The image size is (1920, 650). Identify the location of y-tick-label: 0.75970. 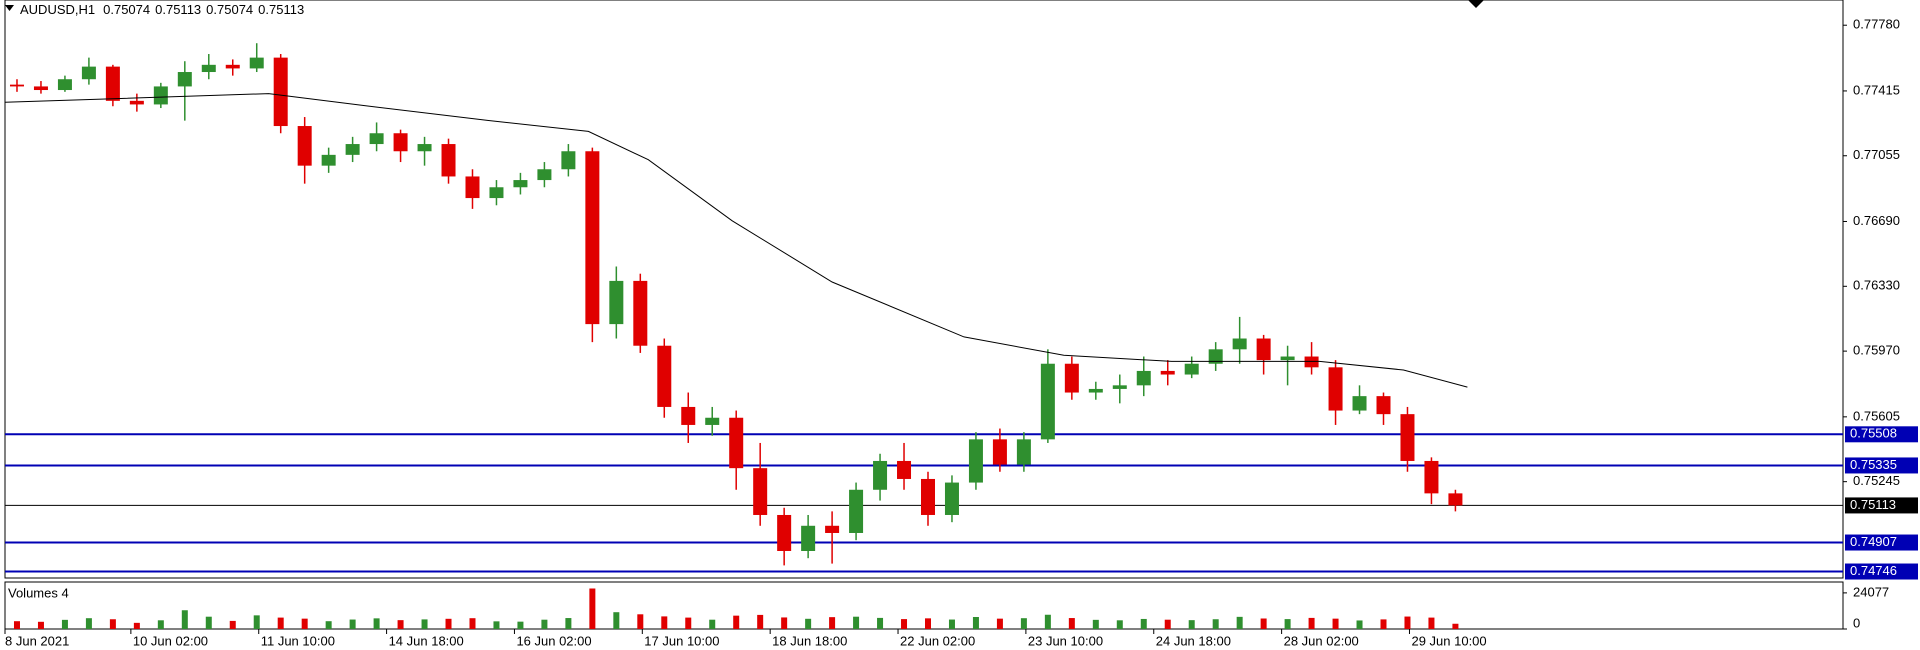
(1876, 350).